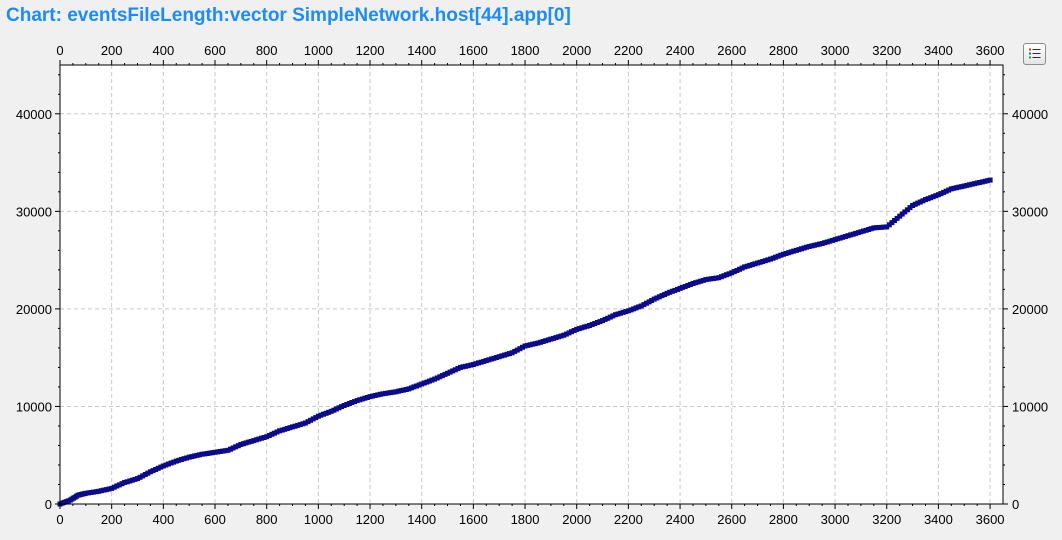 Image resolution: width=1062 pixels, height=540 pixels. What do you see at coordinates (1030, 406) in the screenshot?
I see `y-tick-label-right: 10000` at bounding box center [1030, 406].